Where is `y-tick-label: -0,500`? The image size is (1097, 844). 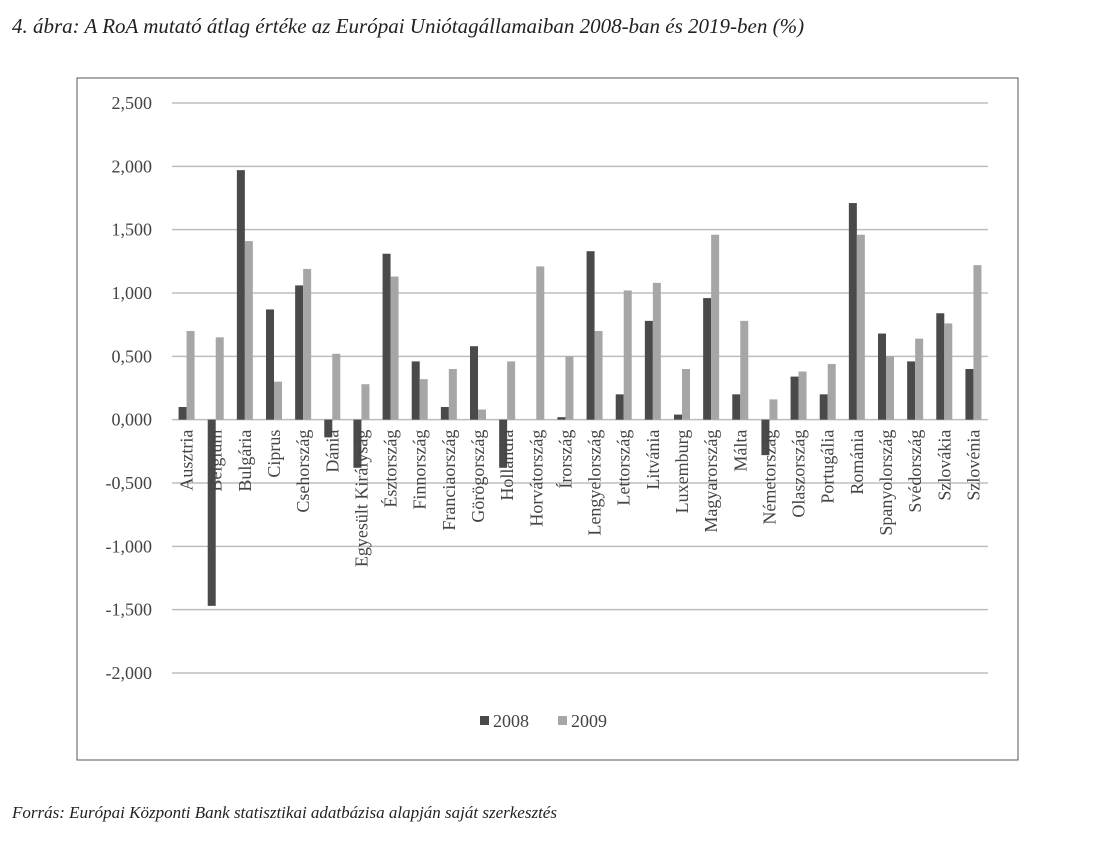 y-tick-label: -0,500 is located at coordinates (129, 483).